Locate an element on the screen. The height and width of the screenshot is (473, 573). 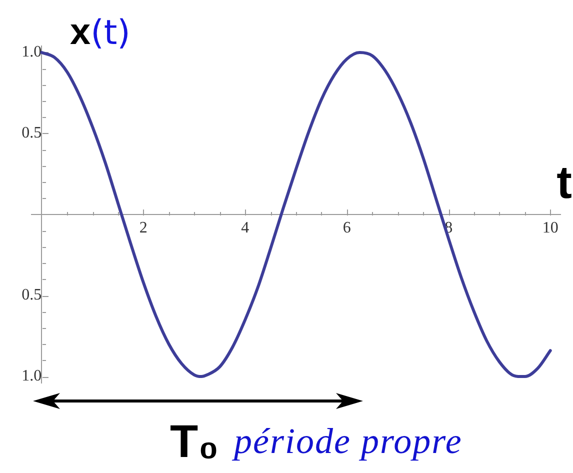
x-tick-label: 10 is located at coordinates (550, 227).